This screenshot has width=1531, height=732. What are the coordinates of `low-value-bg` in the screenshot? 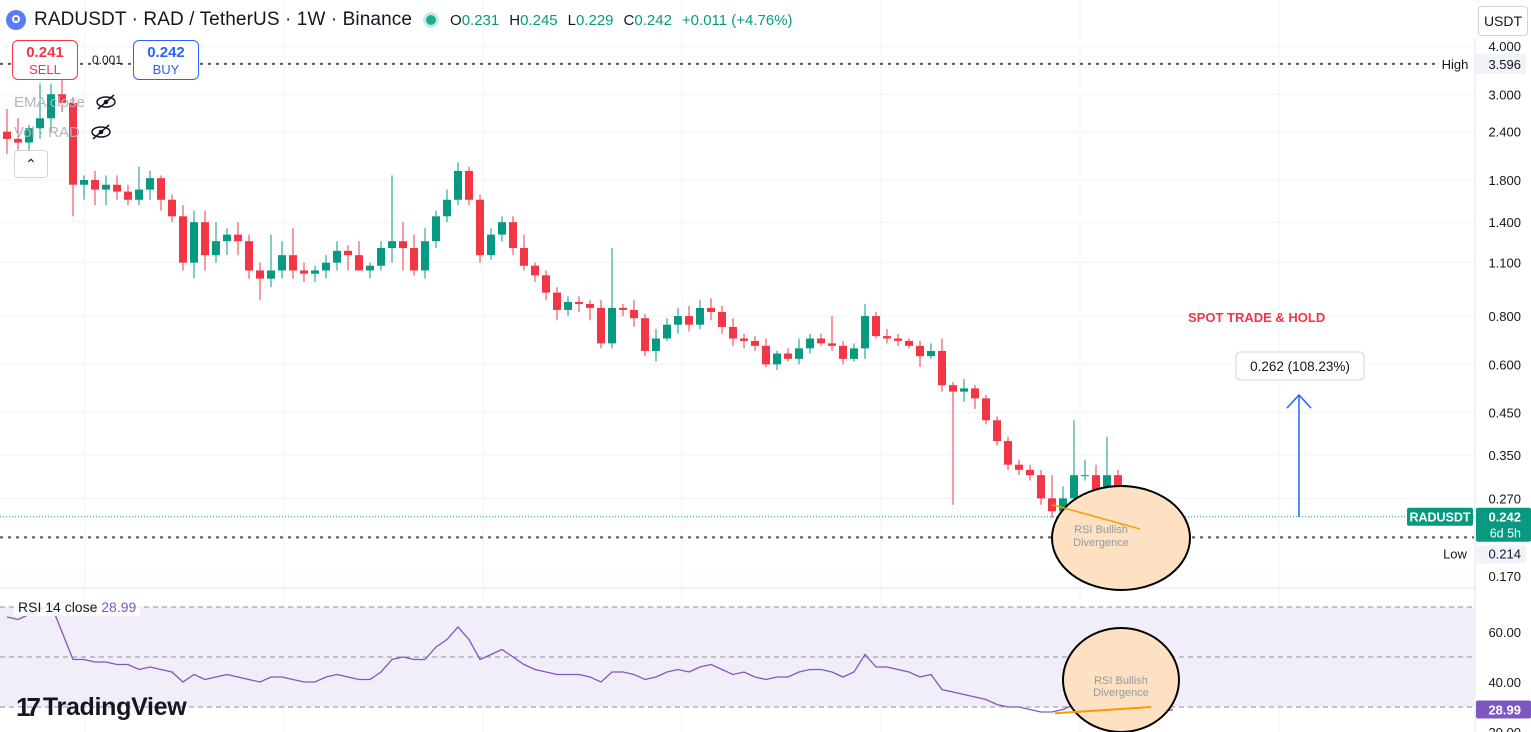 It's located at (1501, 554).